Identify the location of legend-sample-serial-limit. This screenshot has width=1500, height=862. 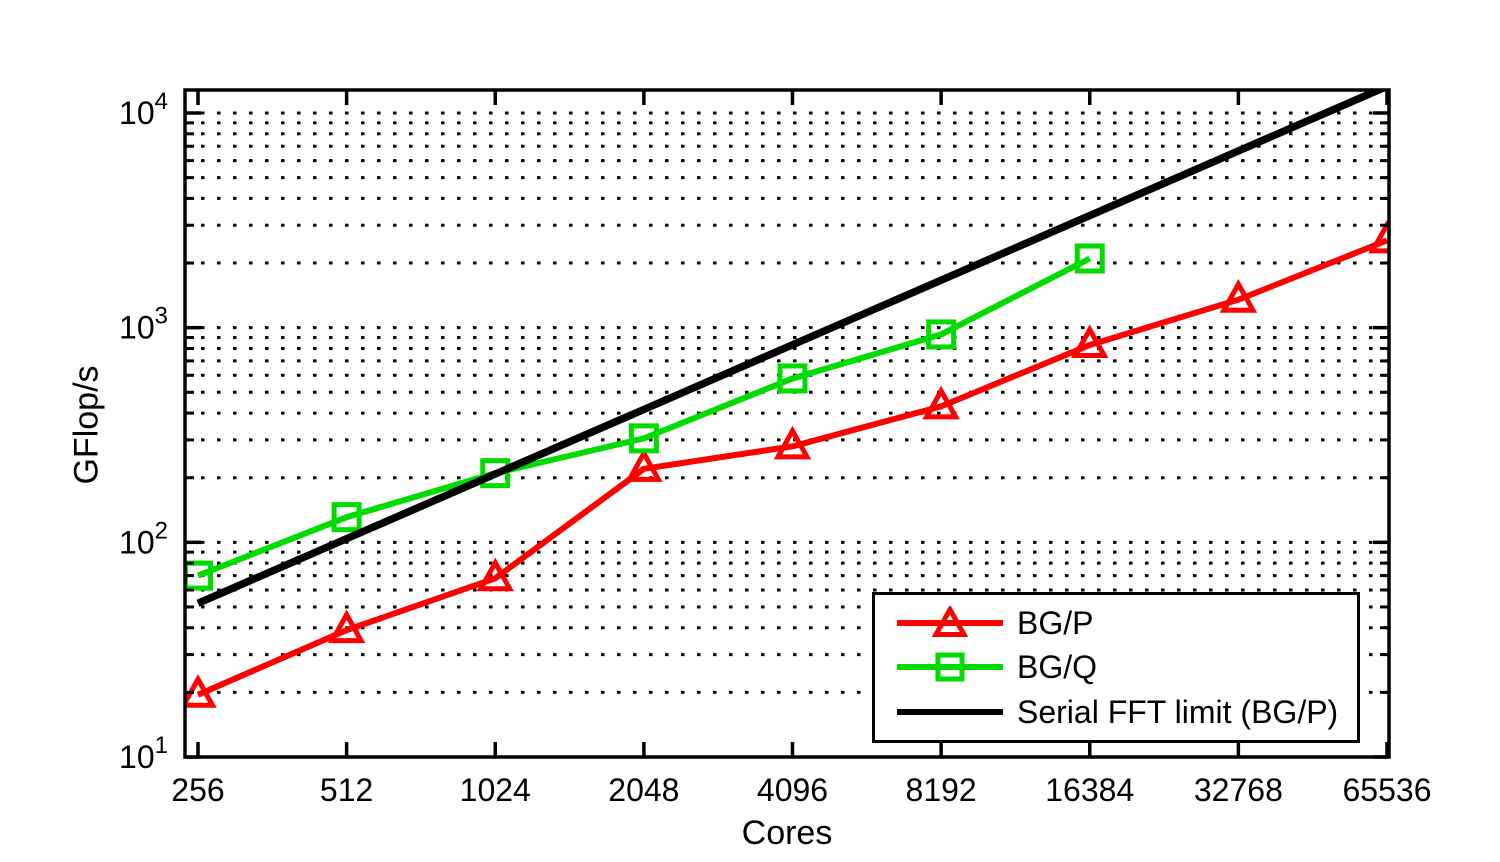
(950, 711).